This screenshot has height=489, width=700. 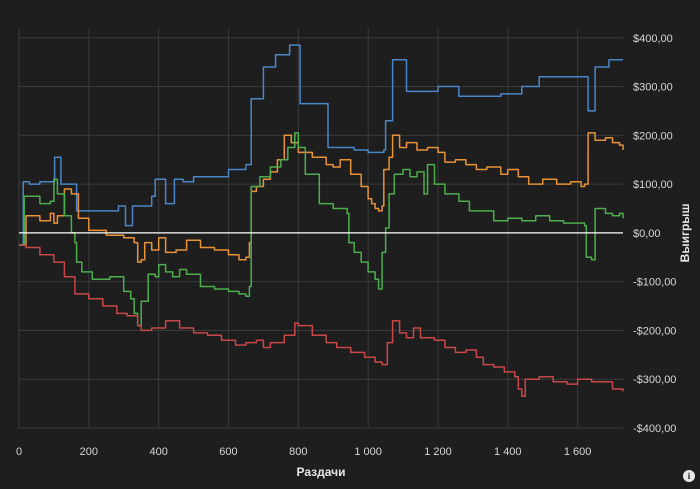 What do you see at coordinates (158, 452) in the screenshot?
I see `x-tick-label: 400` at bounding box center [158, 452].